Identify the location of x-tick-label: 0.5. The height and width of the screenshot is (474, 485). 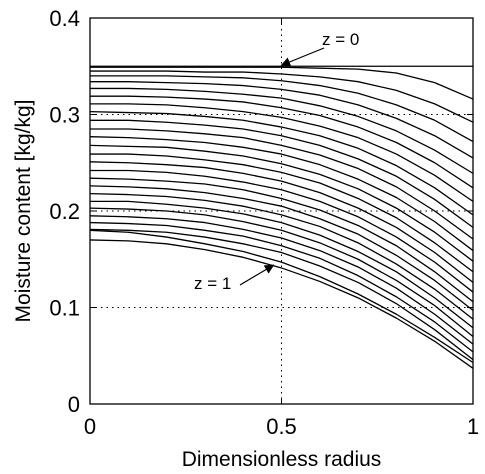
(281, 426).